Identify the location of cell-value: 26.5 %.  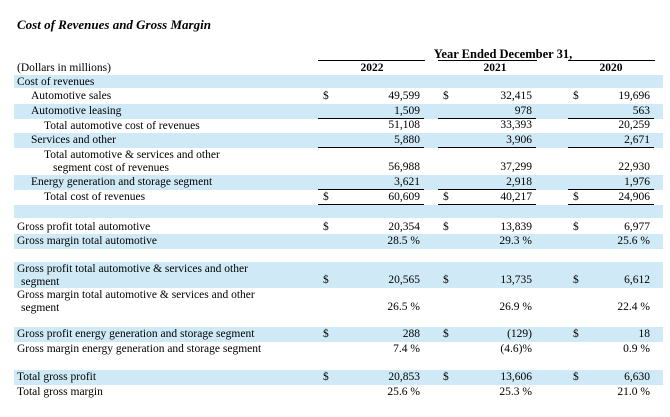
(403, 307).